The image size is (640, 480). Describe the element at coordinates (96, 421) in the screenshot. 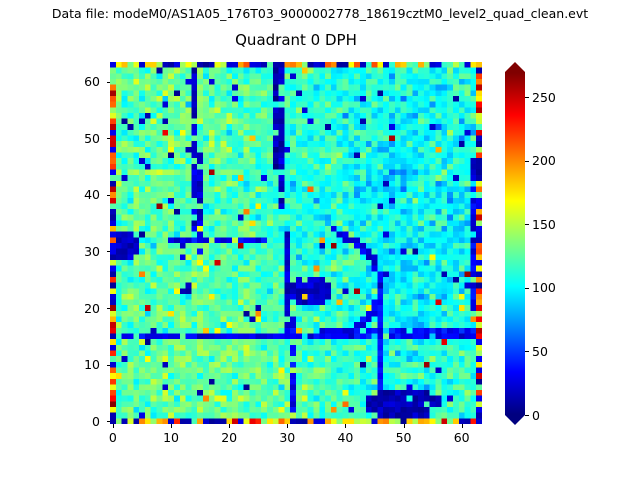

I see `y-tick-label: 0` at that location.